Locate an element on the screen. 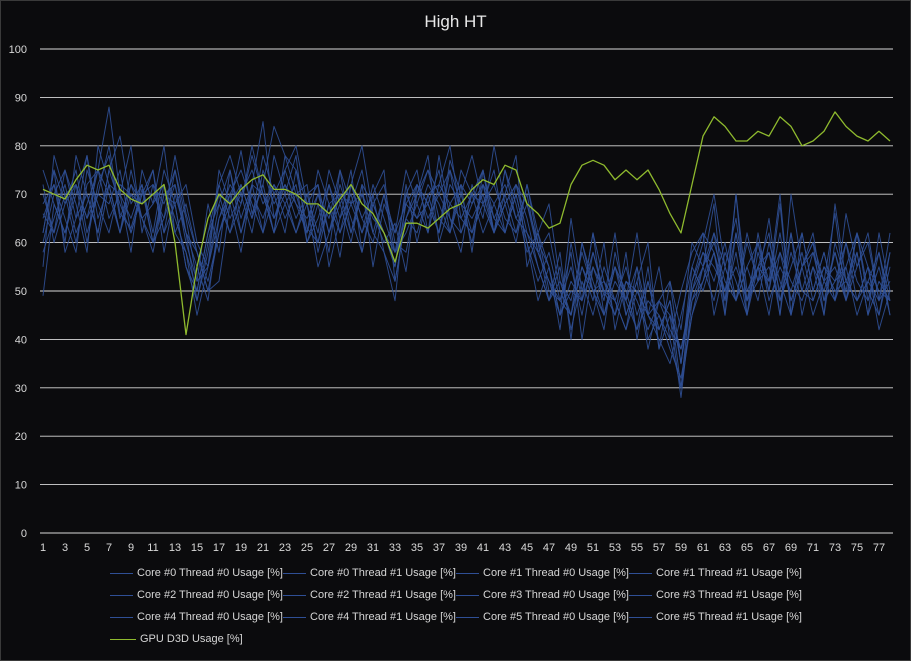  y-tick-label: 50 is located at coordinates (21, 292).